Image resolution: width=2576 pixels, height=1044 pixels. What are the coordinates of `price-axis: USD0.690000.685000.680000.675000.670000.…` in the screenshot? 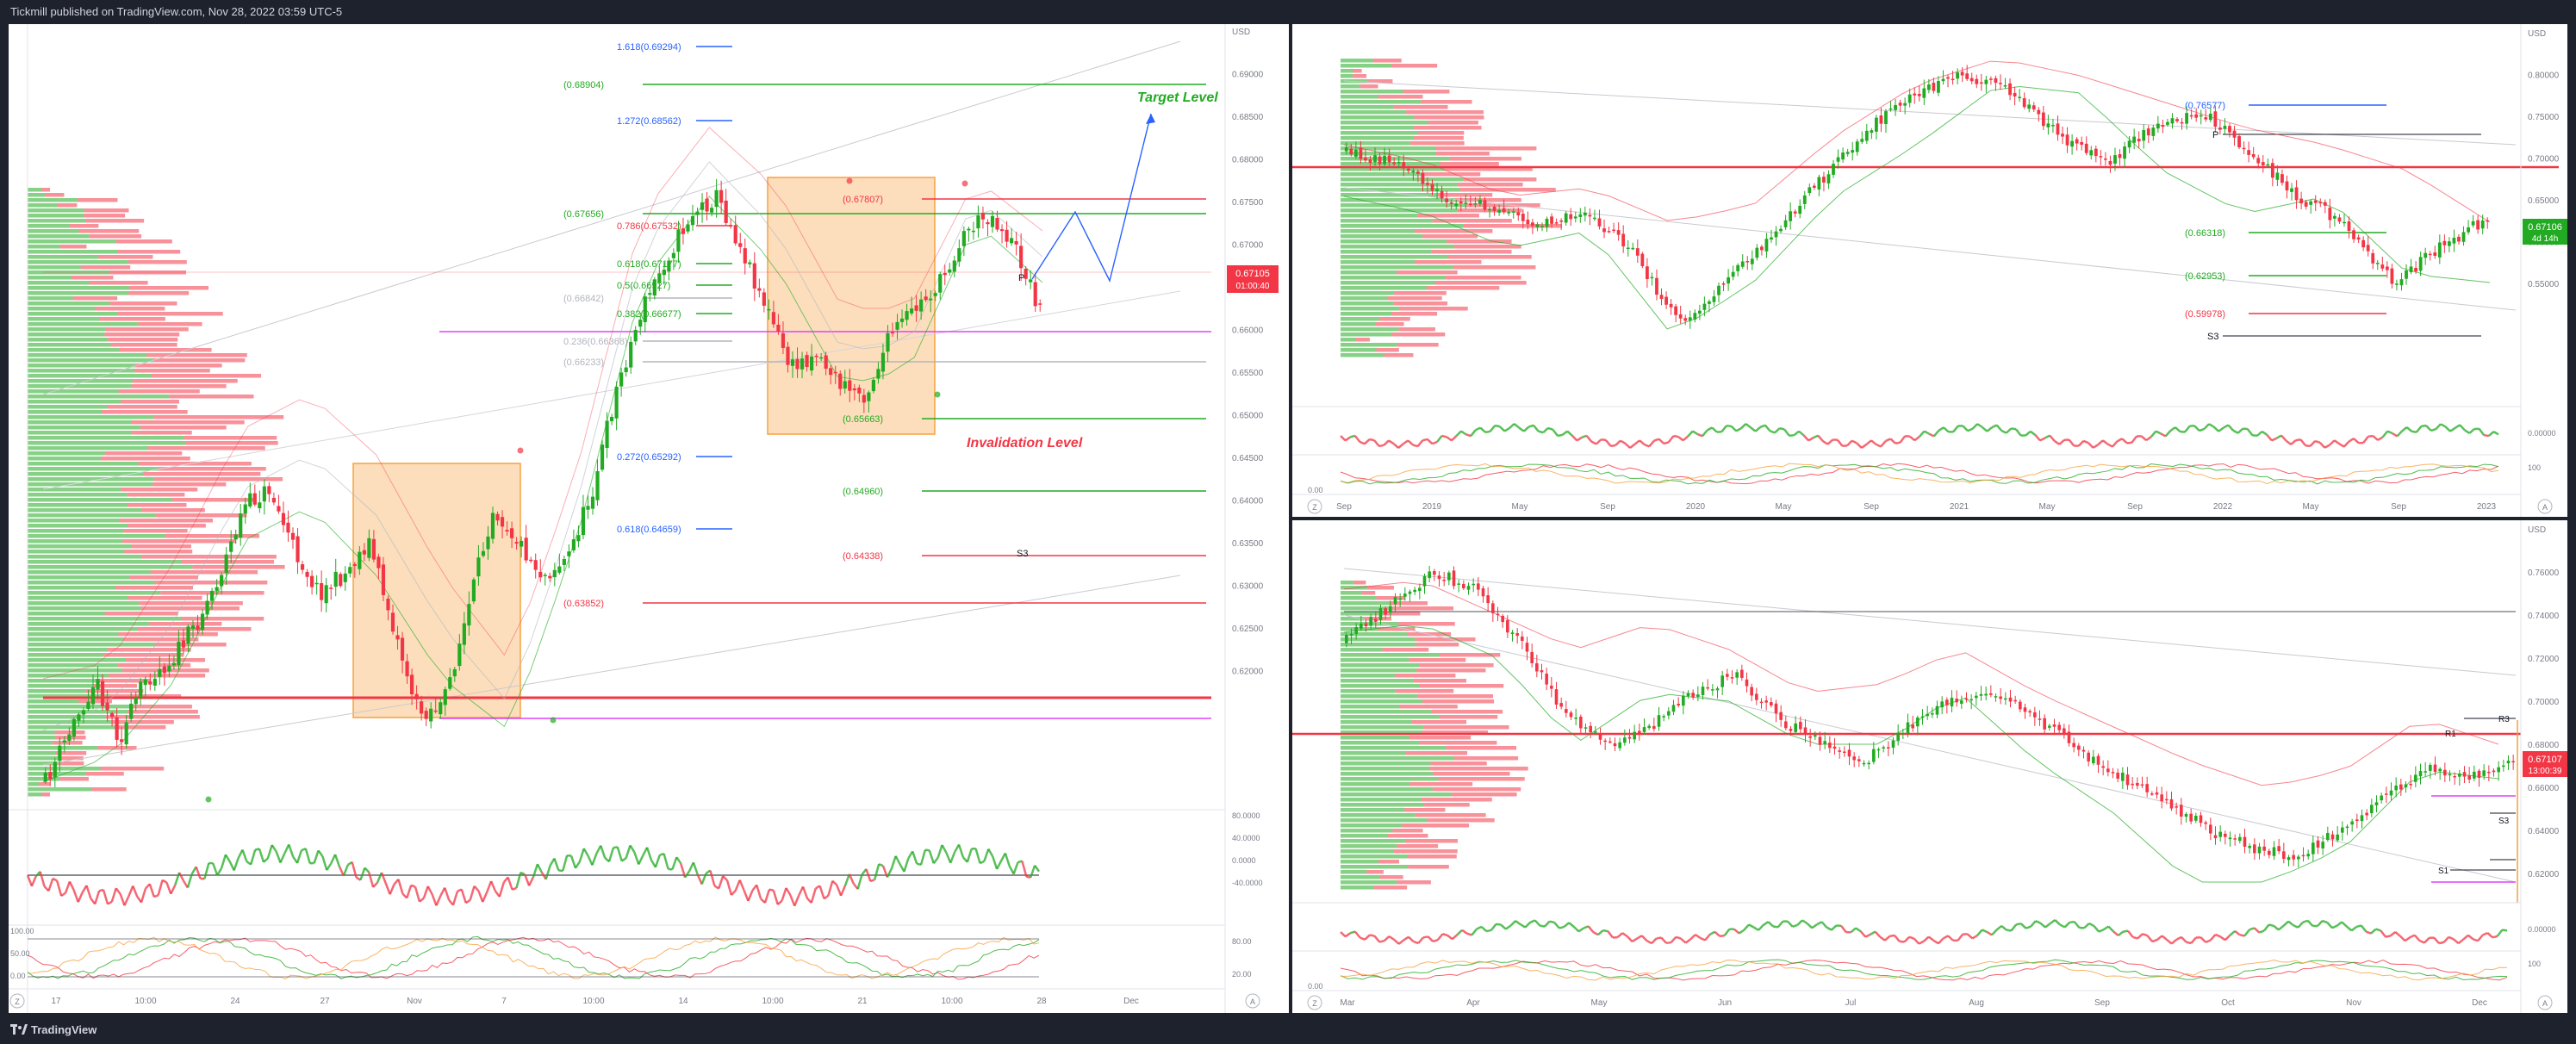 It's located at (1248, 352).